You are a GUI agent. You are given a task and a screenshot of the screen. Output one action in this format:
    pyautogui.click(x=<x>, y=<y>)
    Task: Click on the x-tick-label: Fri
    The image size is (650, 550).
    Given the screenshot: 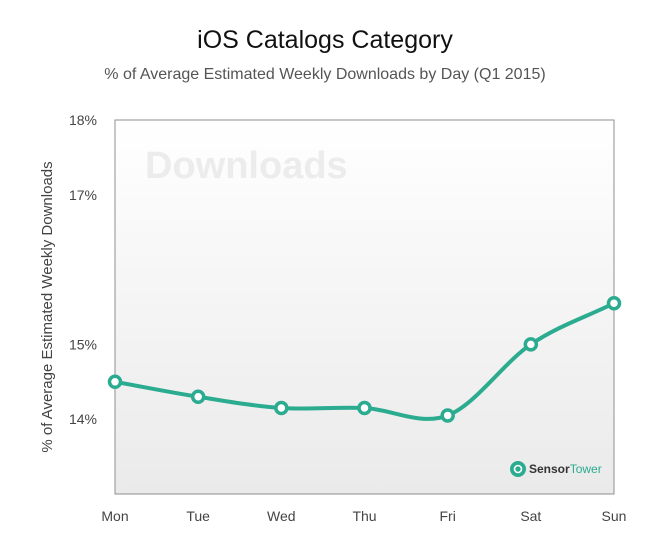 What is the action you would take?
    pyautogui.click(x=448, y=516)
    